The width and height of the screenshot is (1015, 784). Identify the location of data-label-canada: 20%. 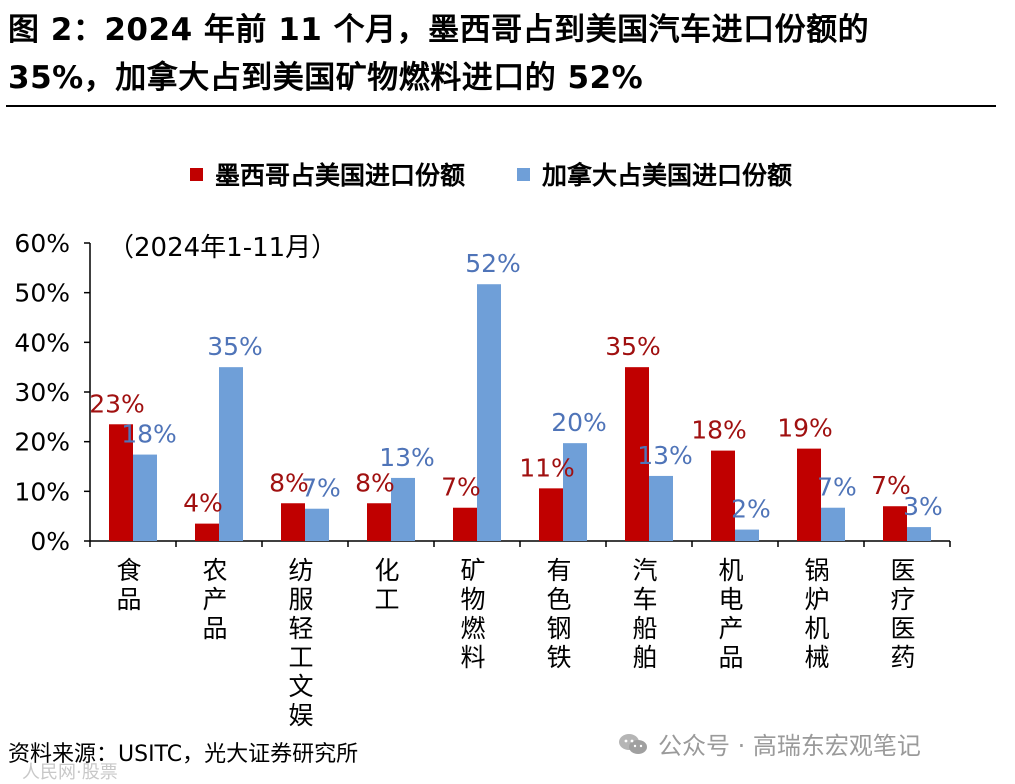
(579, 422).